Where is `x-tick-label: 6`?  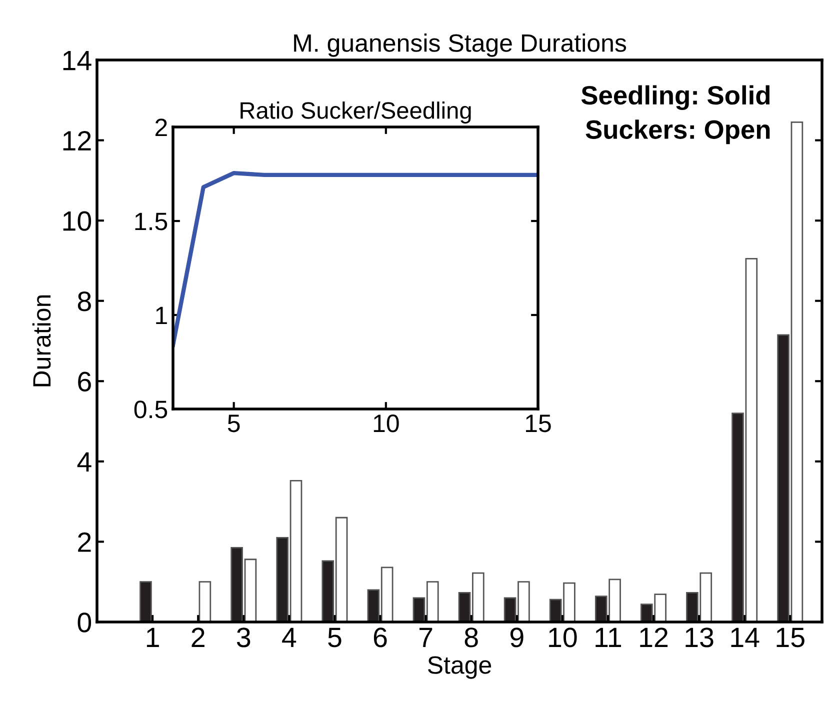 x-tick-label: 6 is located at coordinates (380, 638).